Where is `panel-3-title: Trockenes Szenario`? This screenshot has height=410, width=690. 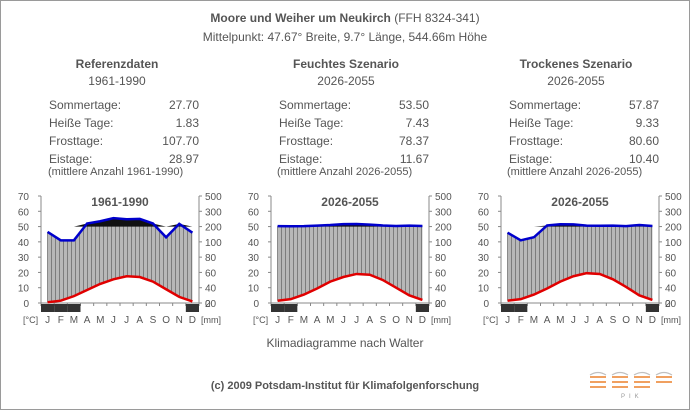 panel-3-title: Trockenes Szenario is located at coordinates (576, 64).